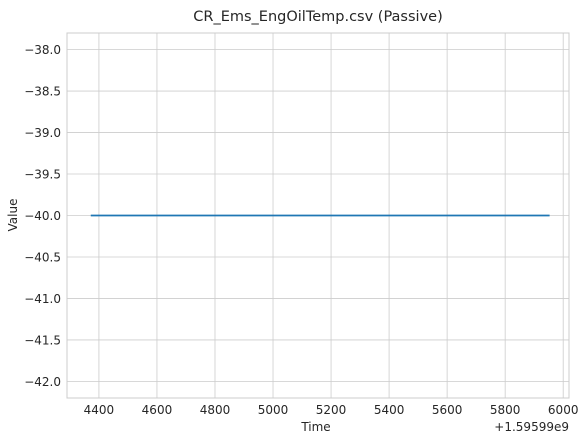 The width and height of the screenshot is (582, 448). I want to click on x-tick-label: 5200, so click(331, 410).